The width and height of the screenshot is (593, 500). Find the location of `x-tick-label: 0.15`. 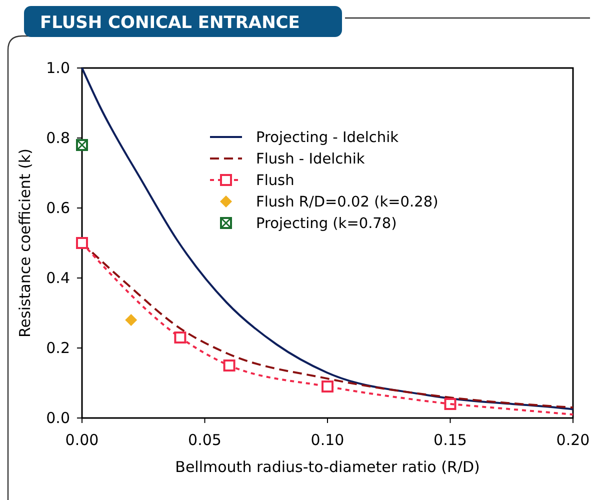

x-tick-label: 0.15 is located at coordinates (450, 440).